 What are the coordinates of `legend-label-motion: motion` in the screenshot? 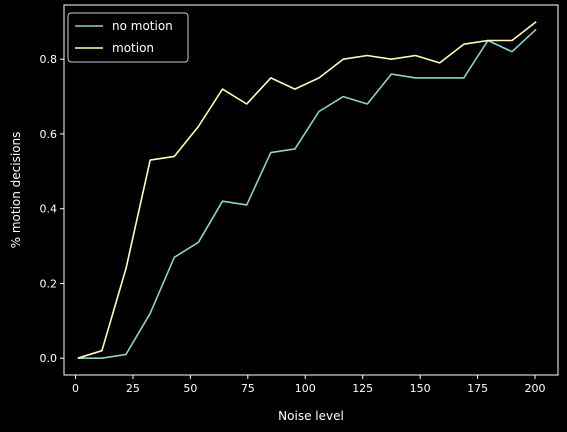 It's located at (133, 48).